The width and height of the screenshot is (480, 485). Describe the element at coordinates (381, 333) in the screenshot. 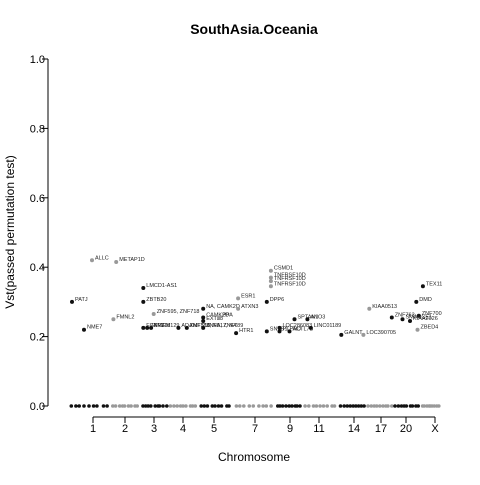

I see `point-label: LOC390705` at that location.